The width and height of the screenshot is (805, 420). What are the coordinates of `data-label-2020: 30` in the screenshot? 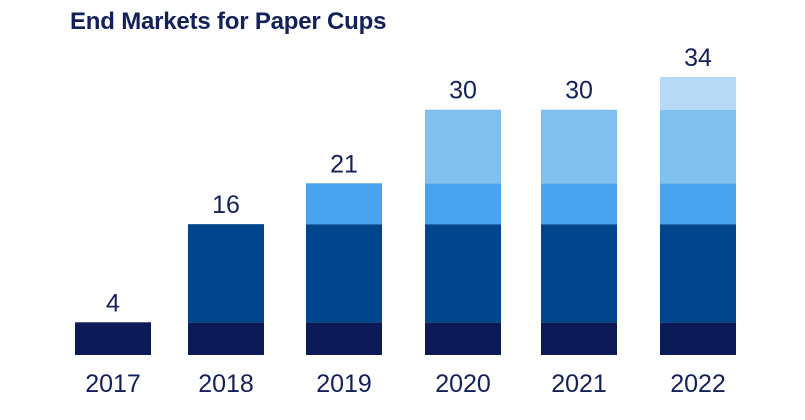 It's located at (463, 91).